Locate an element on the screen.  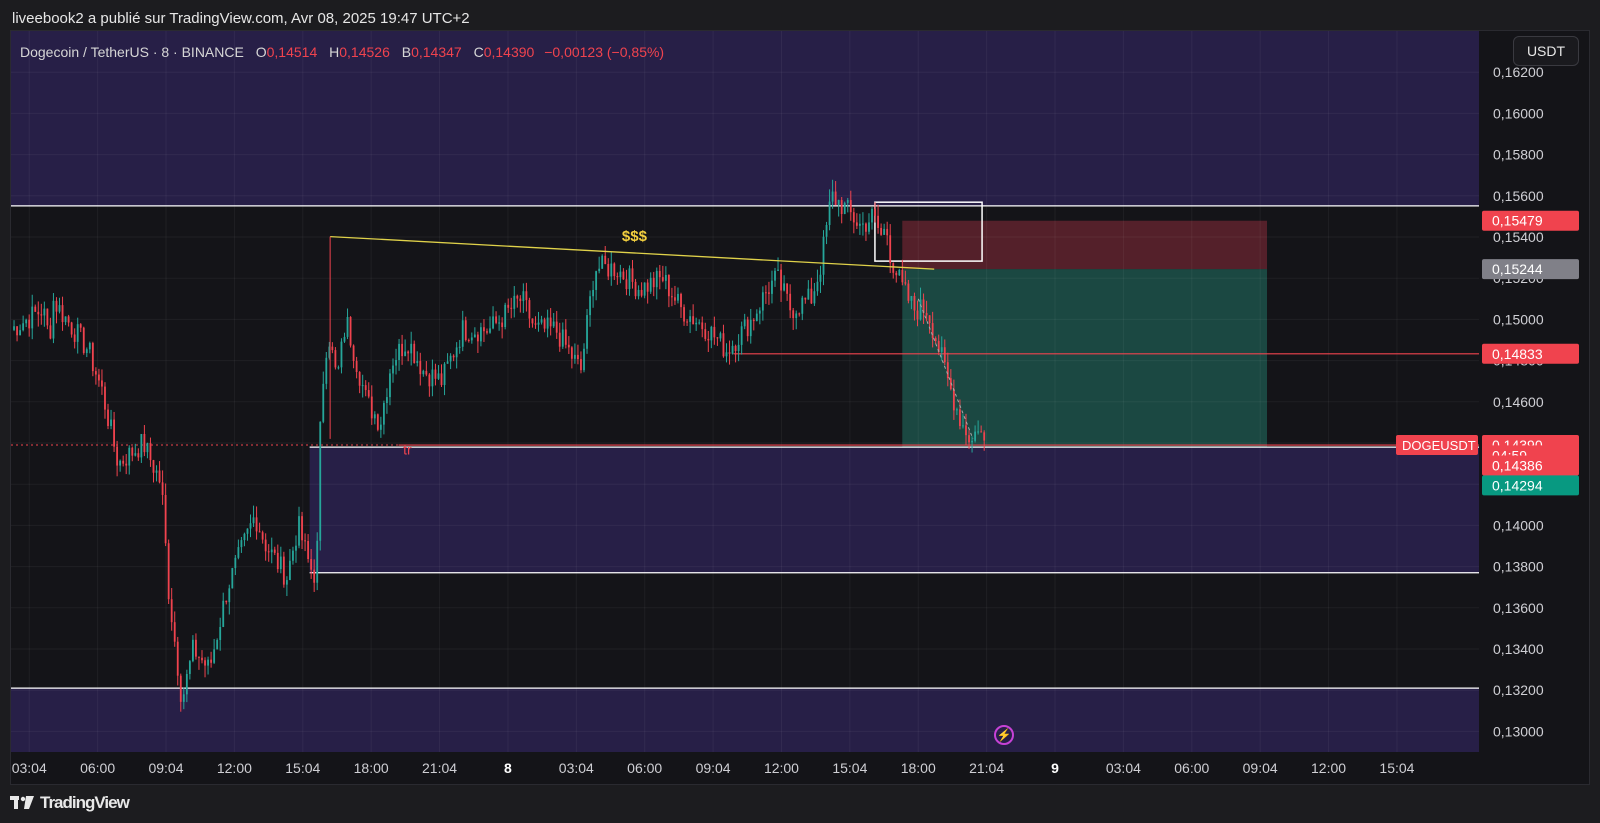
price-badge-label: 0,15479 is located at coordinates (1517, 221).